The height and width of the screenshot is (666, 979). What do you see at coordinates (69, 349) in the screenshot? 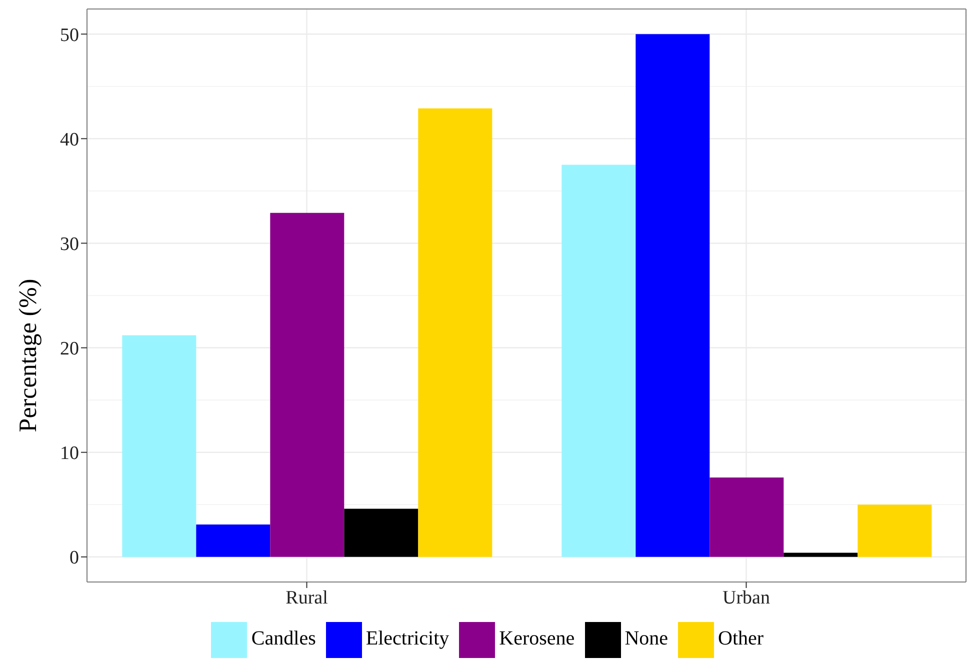
I see `y-tick-label: 20` at bounding box center [69, 349].